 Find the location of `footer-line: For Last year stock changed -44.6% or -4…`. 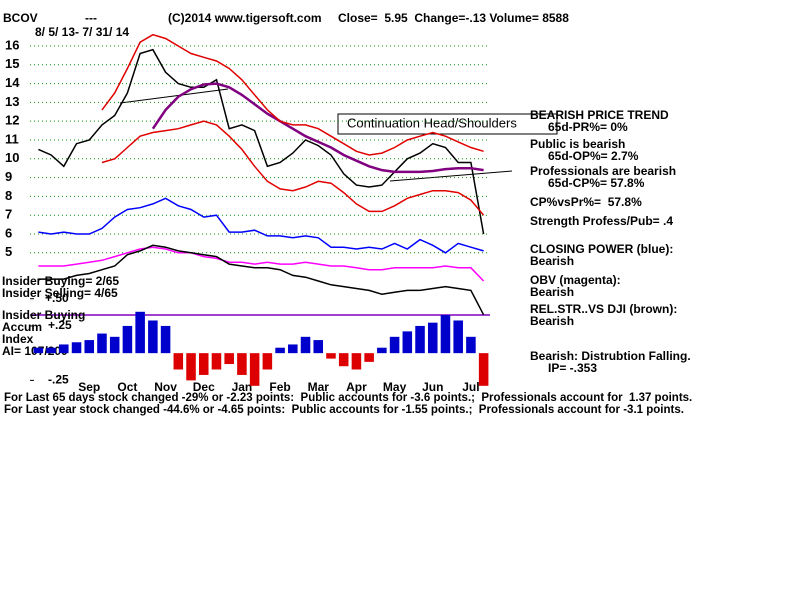

footer-line: For Last year stock changed -44.6% or -4… is located at coordinates (344, 410).